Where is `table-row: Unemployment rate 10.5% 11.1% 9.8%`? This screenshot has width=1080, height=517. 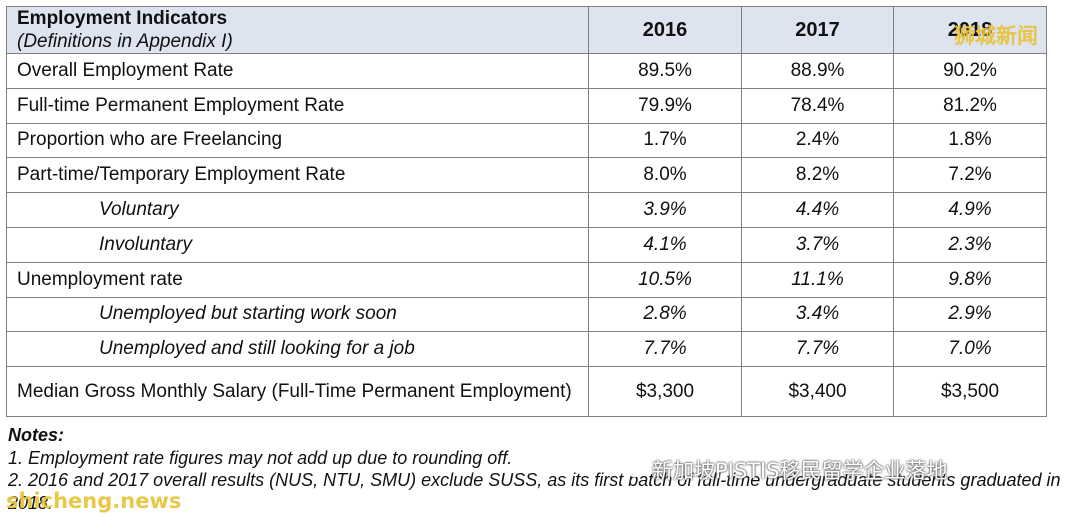 table-row: Unemployment rate 10.5% 11.1% 9.8% is located at coordinates (526, 279).